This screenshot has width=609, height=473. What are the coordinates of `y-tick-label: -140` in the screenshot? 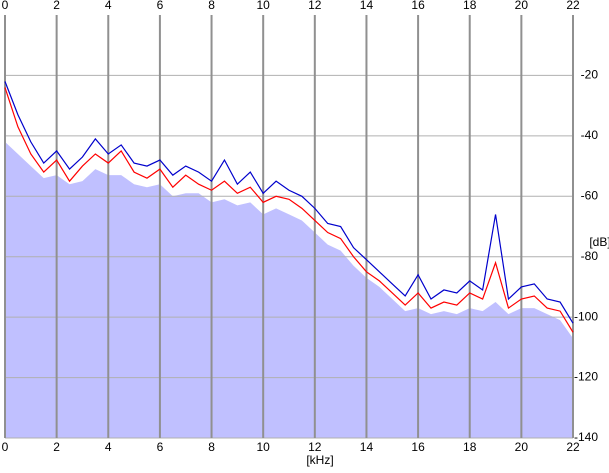 It's located at (586, 437).